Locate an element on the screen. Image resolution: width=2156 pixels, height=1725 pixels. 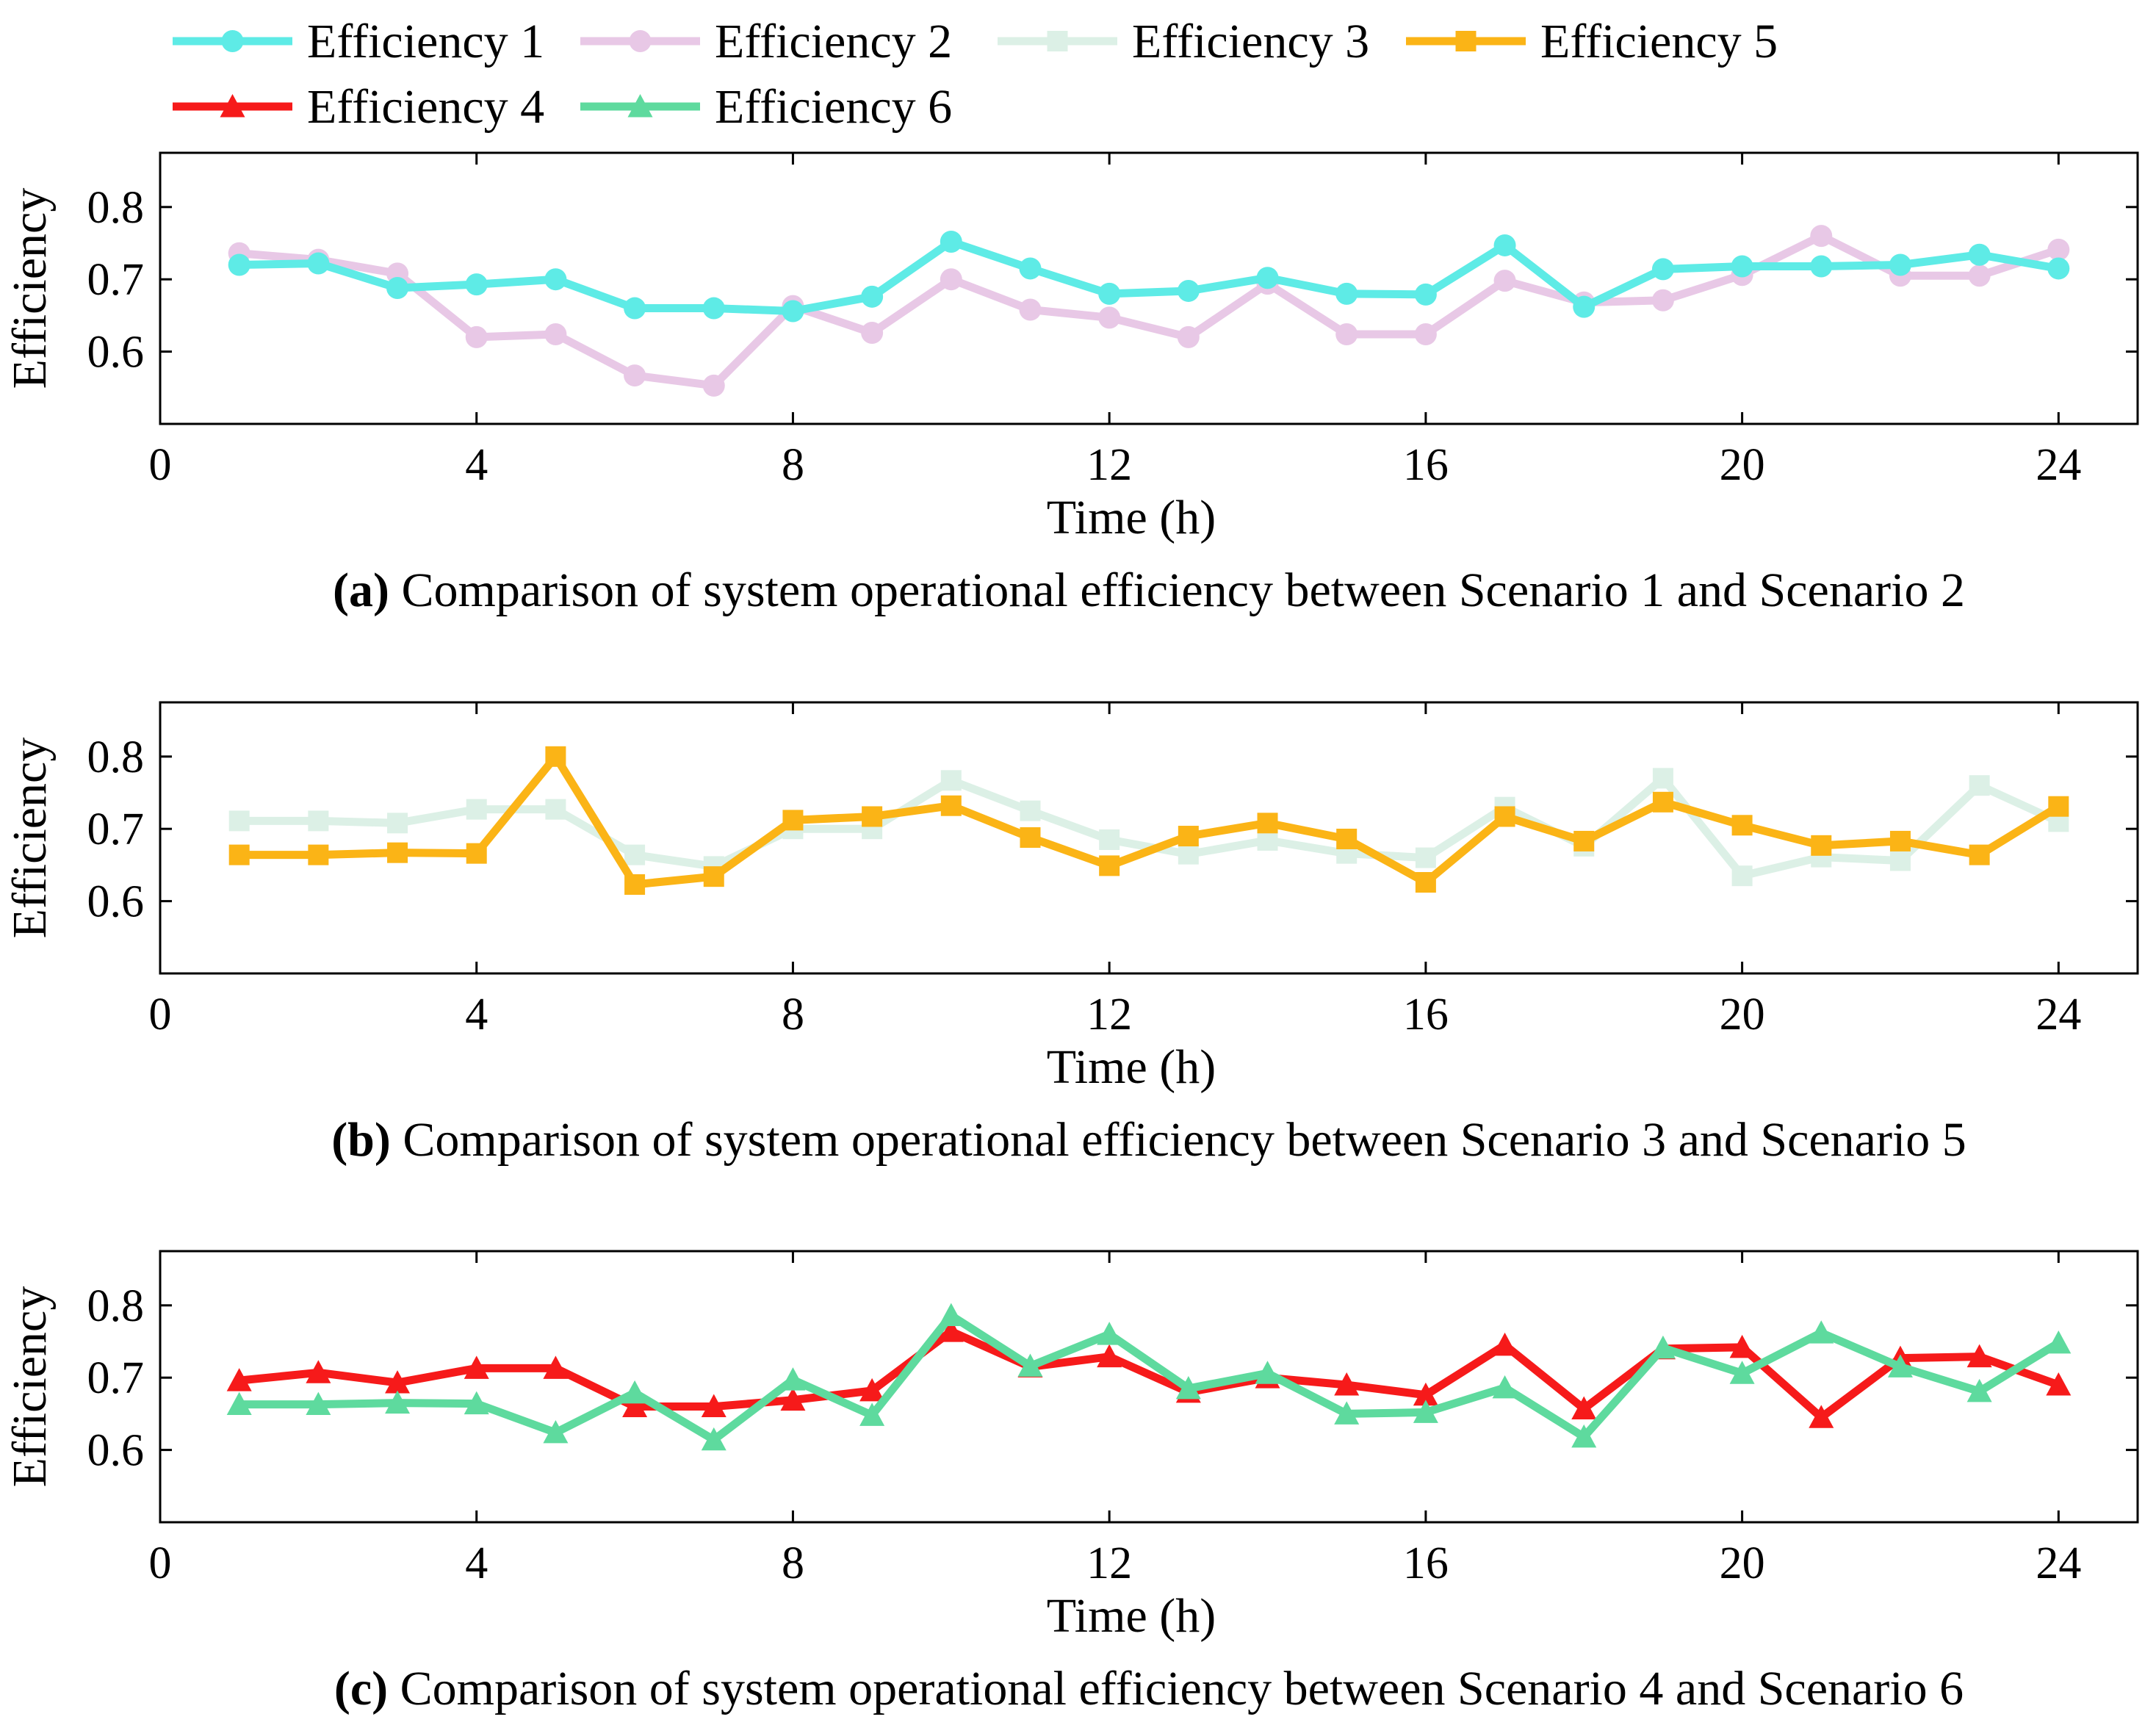
legend-label-efficiency-1: Efficiency 1 is located at coordinates (425, 41).